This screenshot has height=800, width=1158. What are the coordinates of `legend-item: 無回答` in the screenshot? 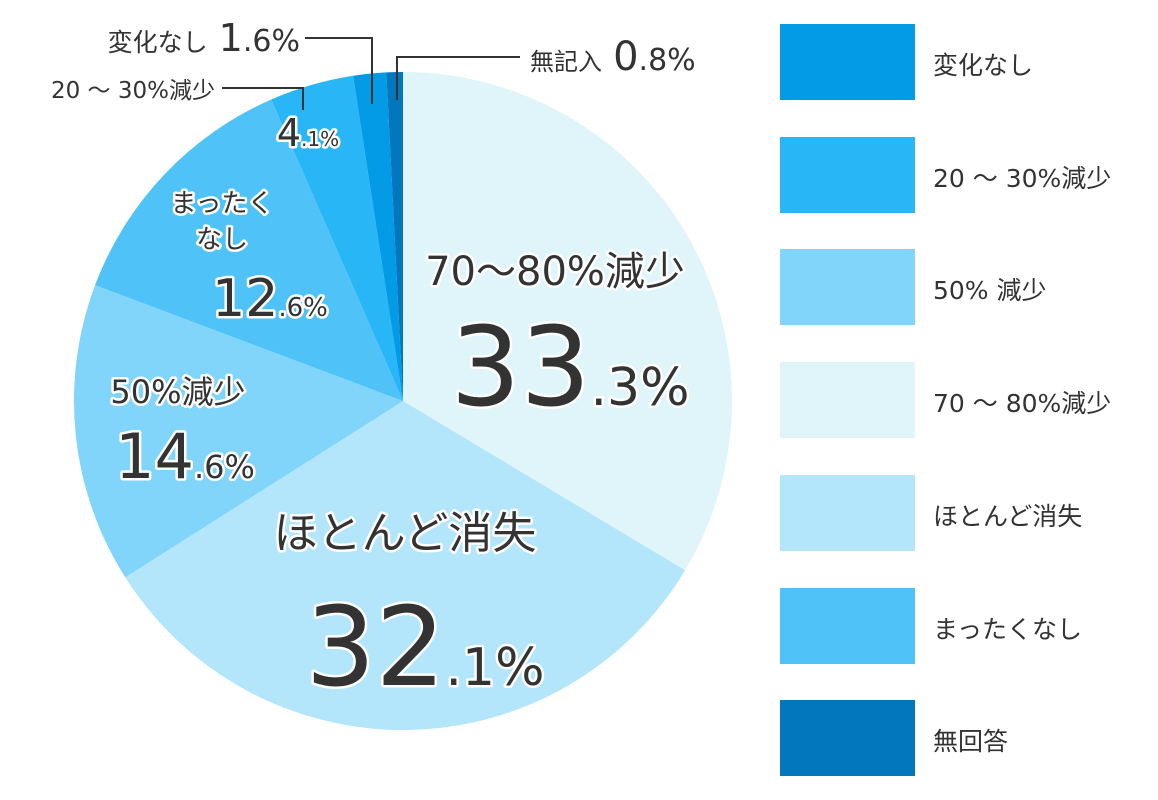 It's located at (969, 738).